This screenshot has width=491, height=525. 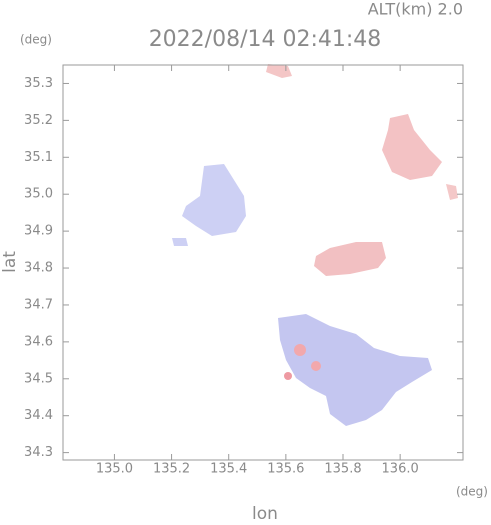 What do you see at coordinates (472, 492) in the screenshot?
I see `x-unit: (deg)` at bounding box center [472, 492].